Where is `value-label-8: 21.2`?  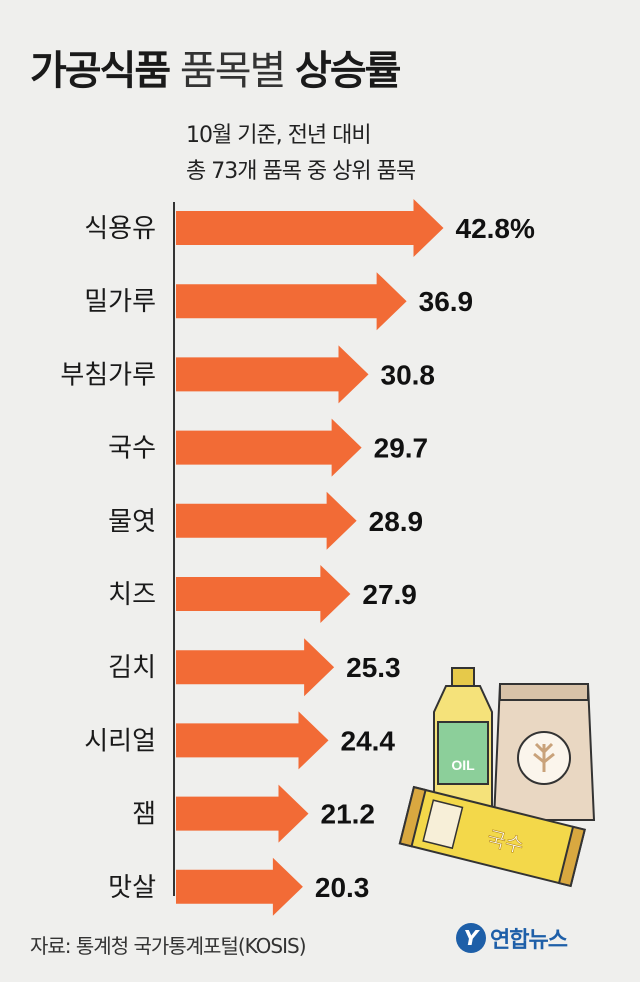
value-label-8: 21.2 is located at coordinates (348, 814).